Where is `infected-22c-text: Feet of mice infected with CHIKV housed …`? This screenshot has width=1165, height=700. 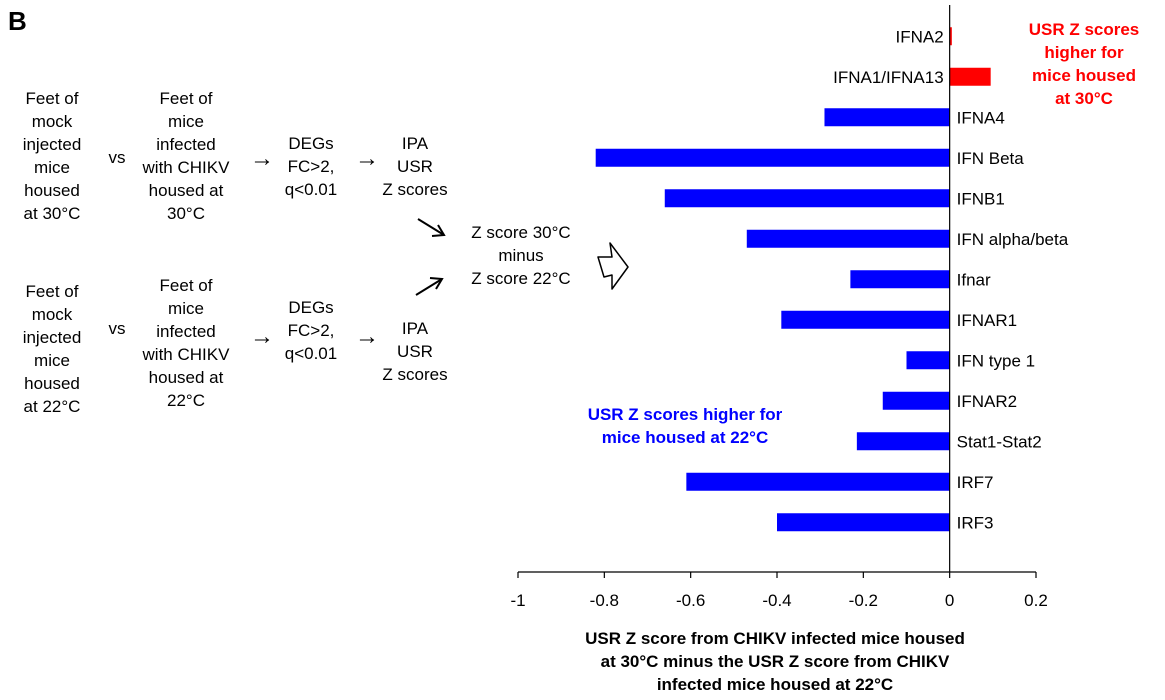 infected-22c-text: Feet of mice infected with CHIKV housed … is located at coordinates (186, 343).